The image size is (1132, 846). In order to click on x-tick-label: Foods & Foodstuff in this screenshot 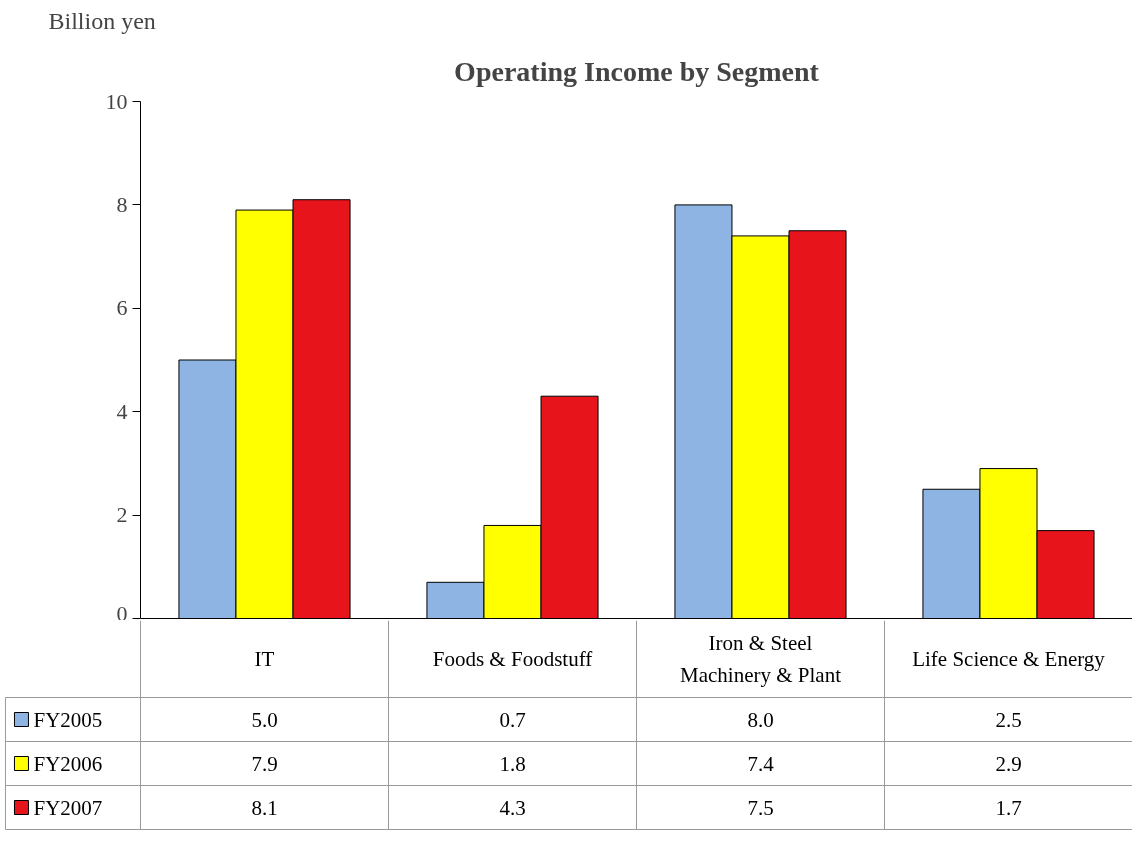, I will do `click(512, 659)`.